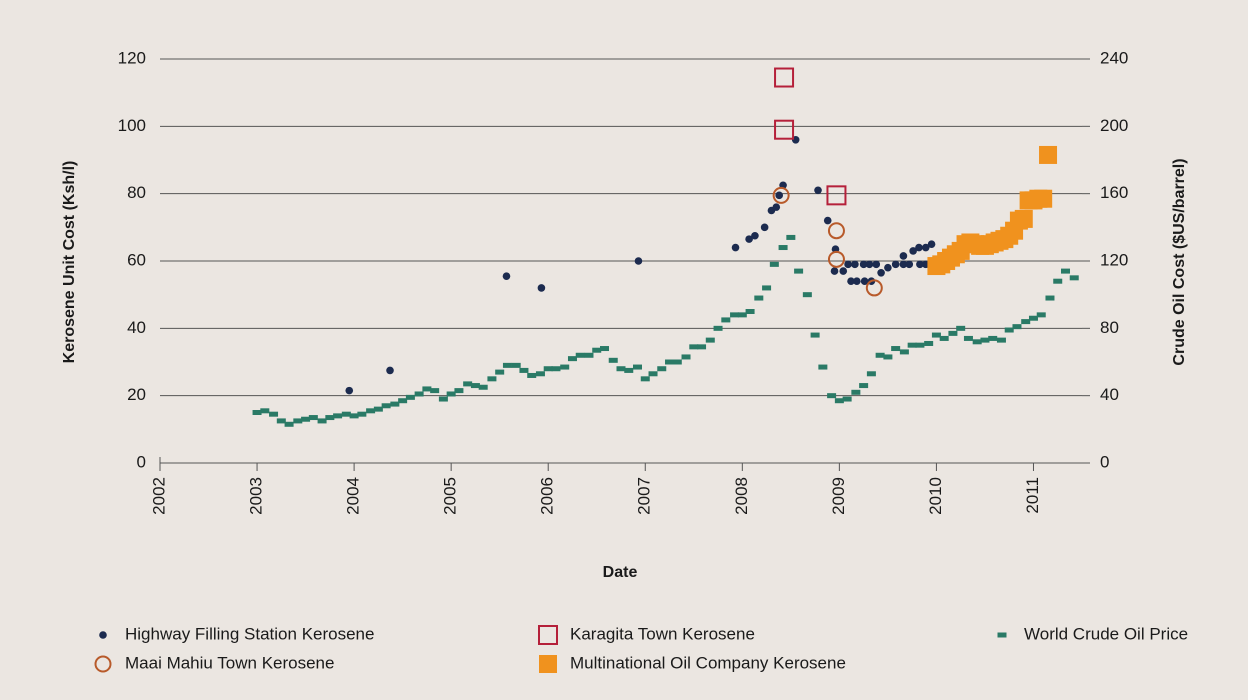  I want to click on x-tick-label: 2004, so click(353, 496).